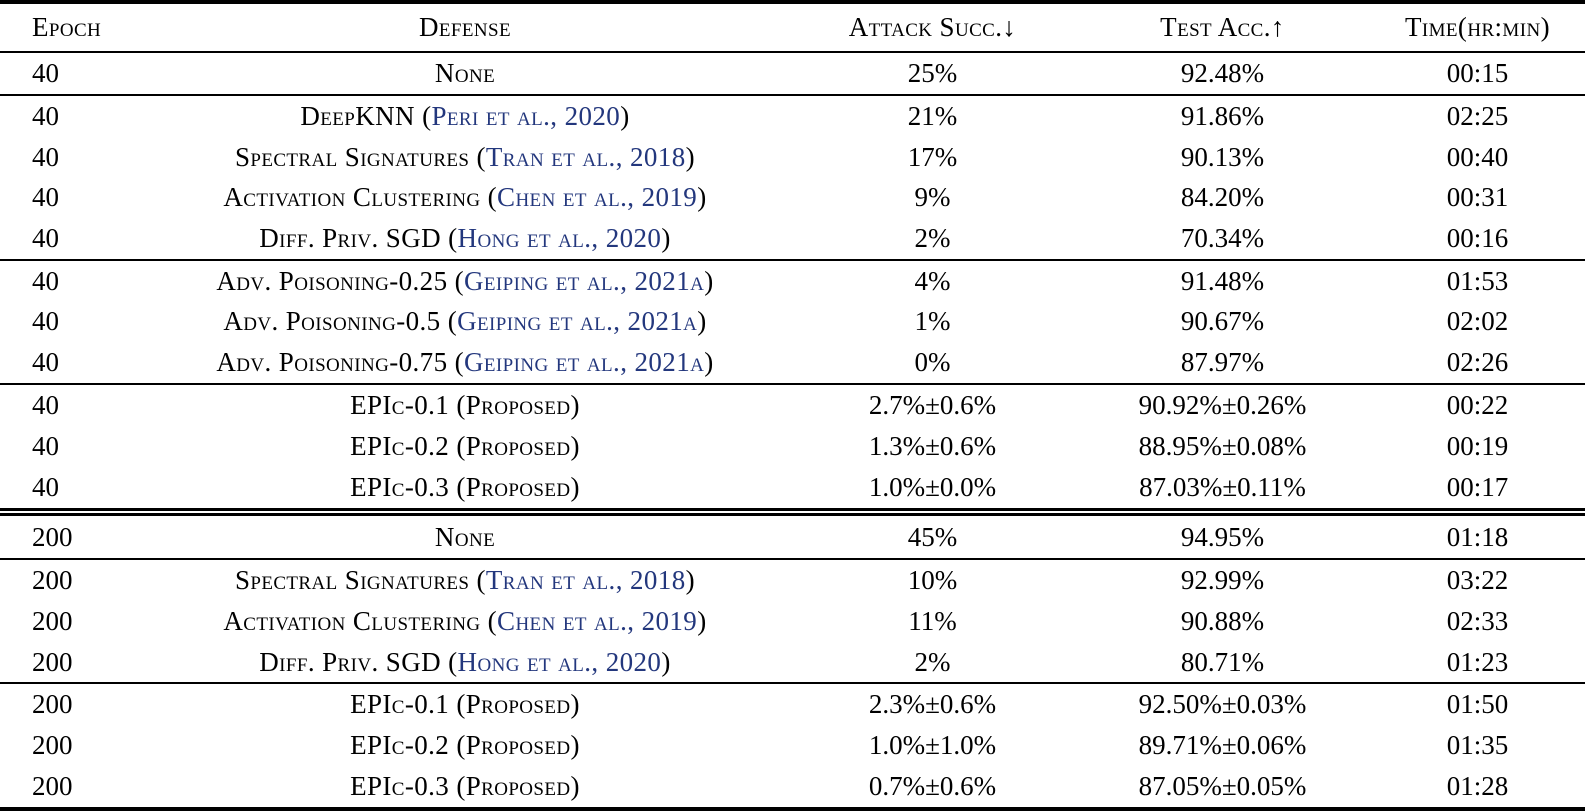 The width and height of the screenshot is (1585, 811). Describe the element at coordinates (1222, 156) in the screenshot. I see `test-accuracy-cell: 90.13%` at that location.